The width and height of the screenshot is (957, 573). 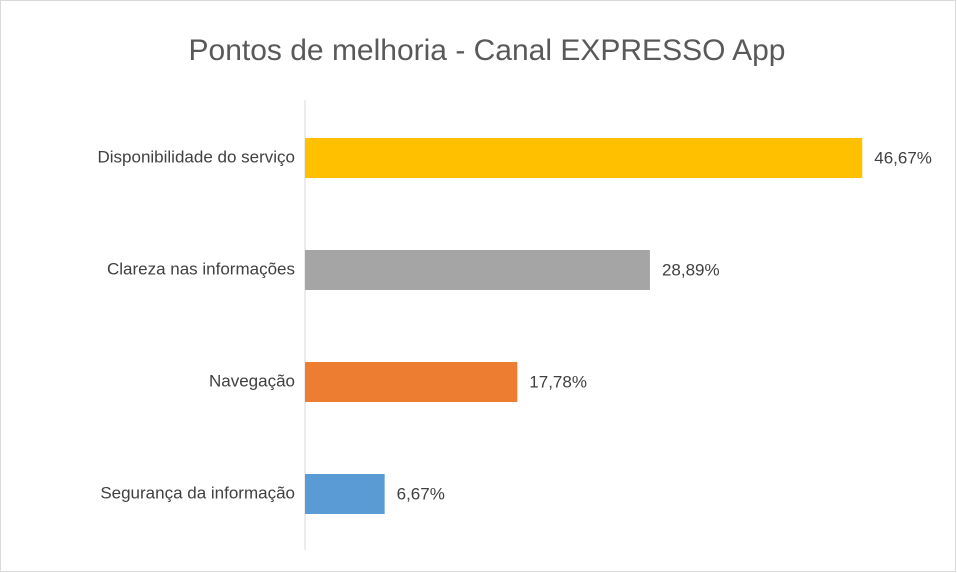 I want to click on data-label: 28,89%, so click(x=691, y=269).